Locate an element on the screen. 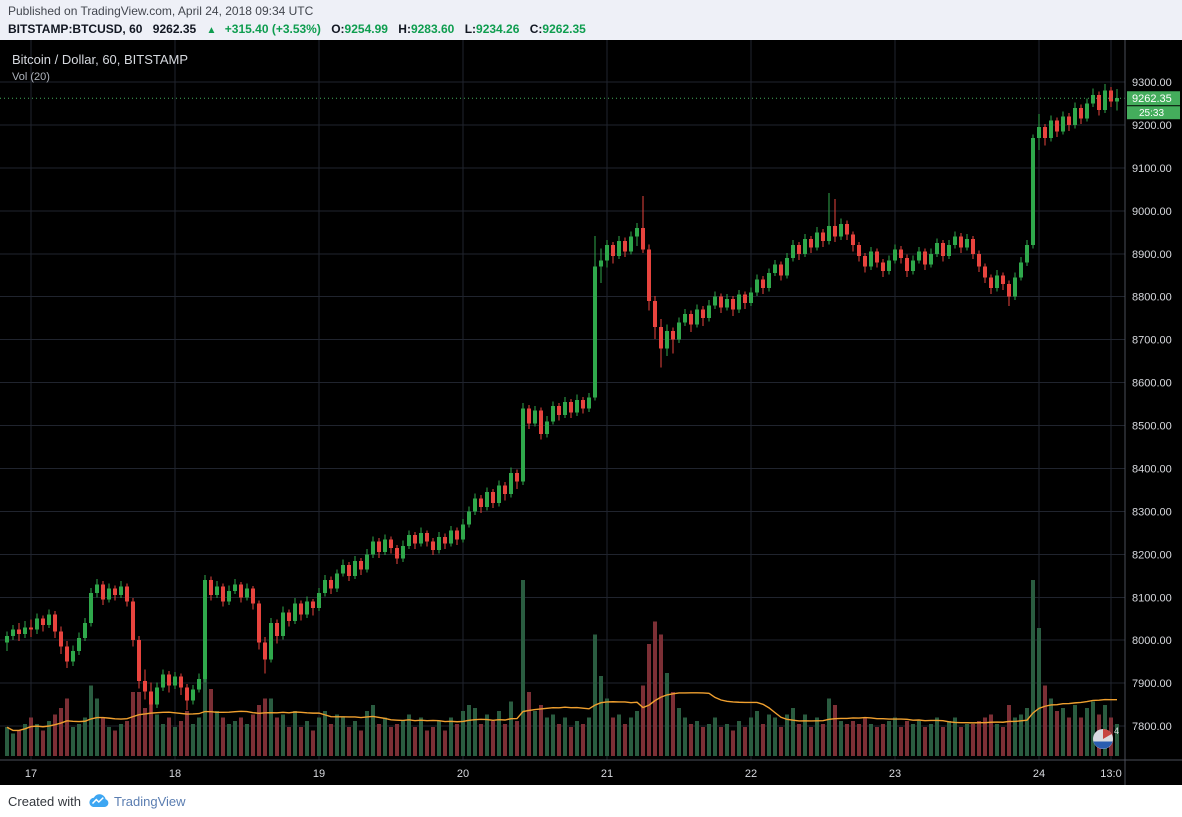 Image resolution: width=1182 pixels, height=817 pixels. close-value: 9262.35 is located at coordinates (564, 29).